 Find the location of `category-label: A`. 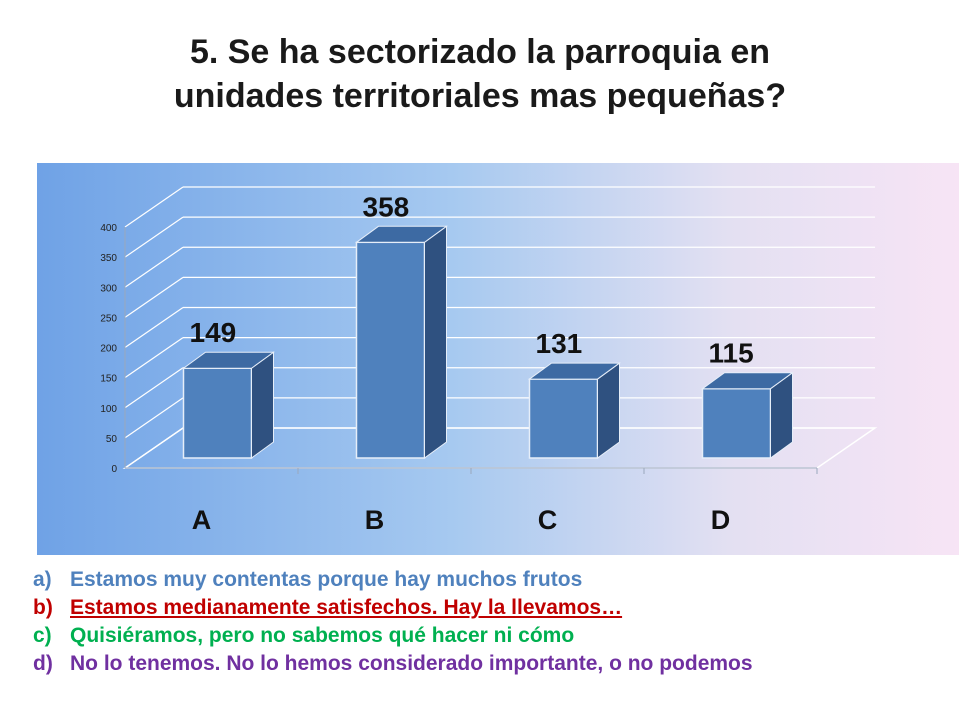

category-label: A is located at coordinates (202, 520).